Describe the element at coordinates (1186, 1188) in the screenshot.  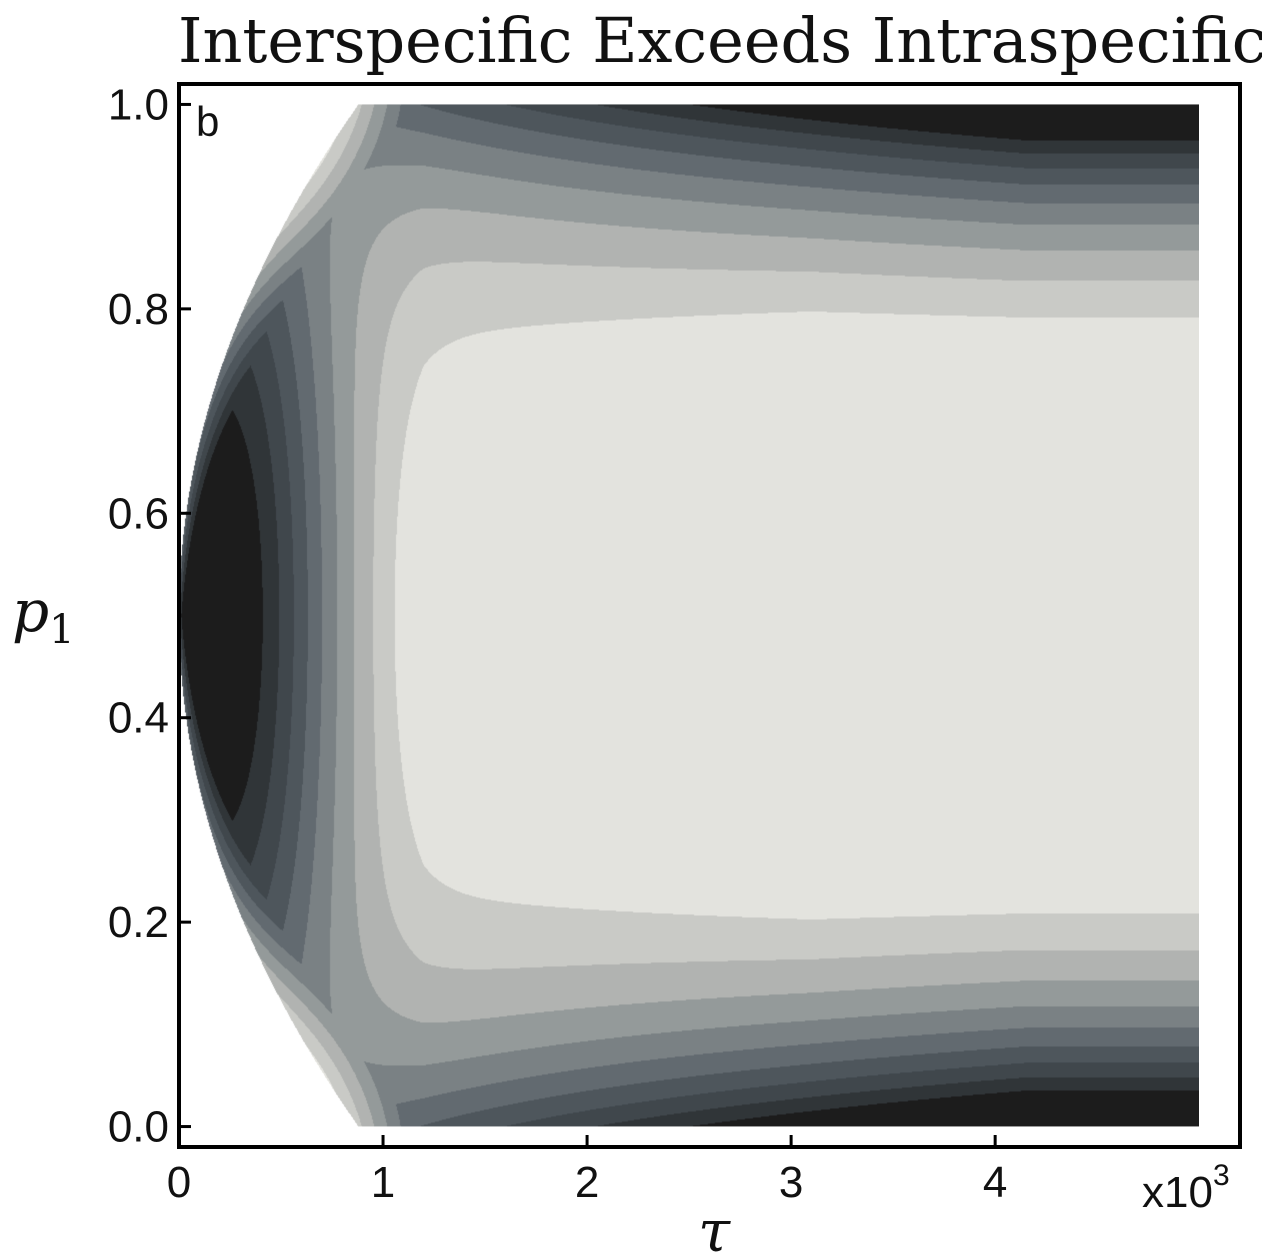
I see `x-axis-multiplier: x103` at that location.